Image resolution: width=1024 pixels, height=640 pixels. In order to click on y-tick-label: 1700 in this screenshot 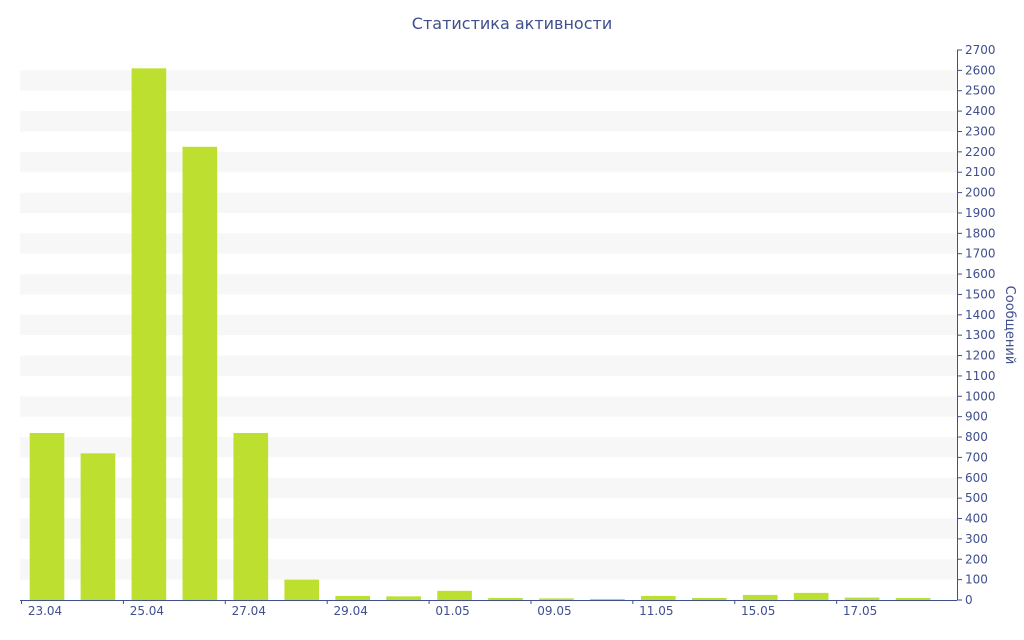, I will do `click(980, 254)`.